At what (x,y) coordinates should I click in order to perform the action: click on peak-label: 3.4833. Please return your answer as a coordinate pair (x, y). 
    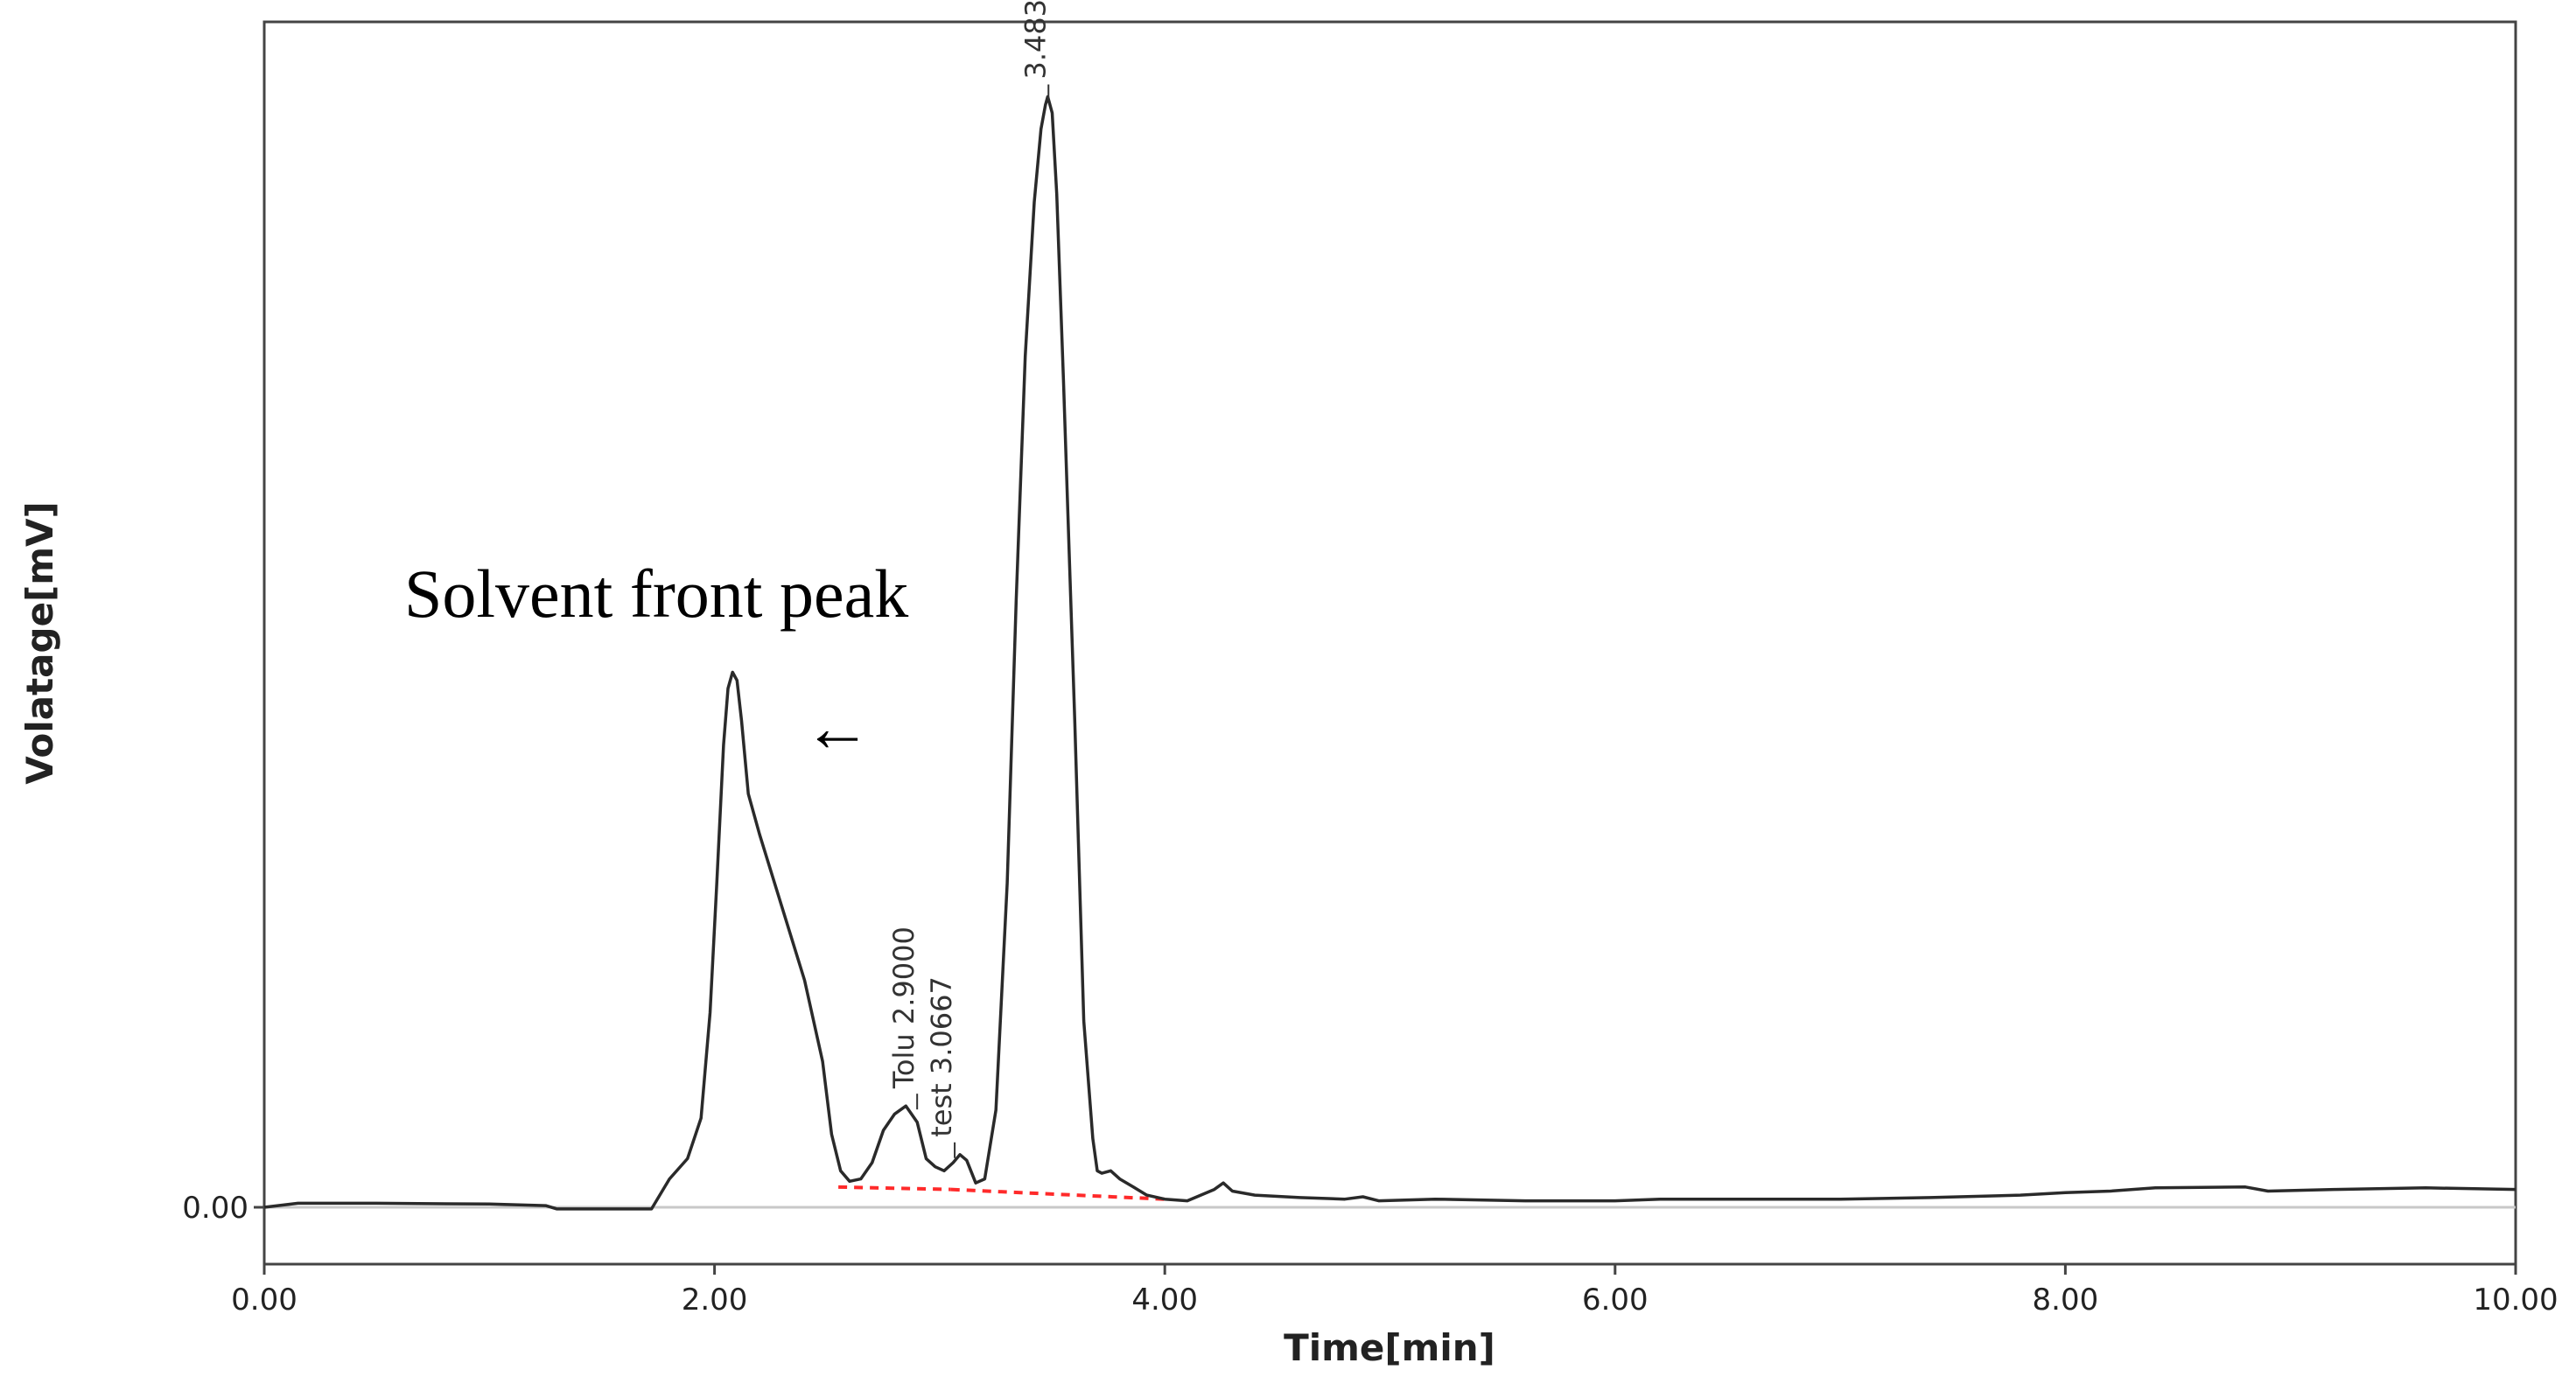
    Looking at the image, I should click on (1035, 40).